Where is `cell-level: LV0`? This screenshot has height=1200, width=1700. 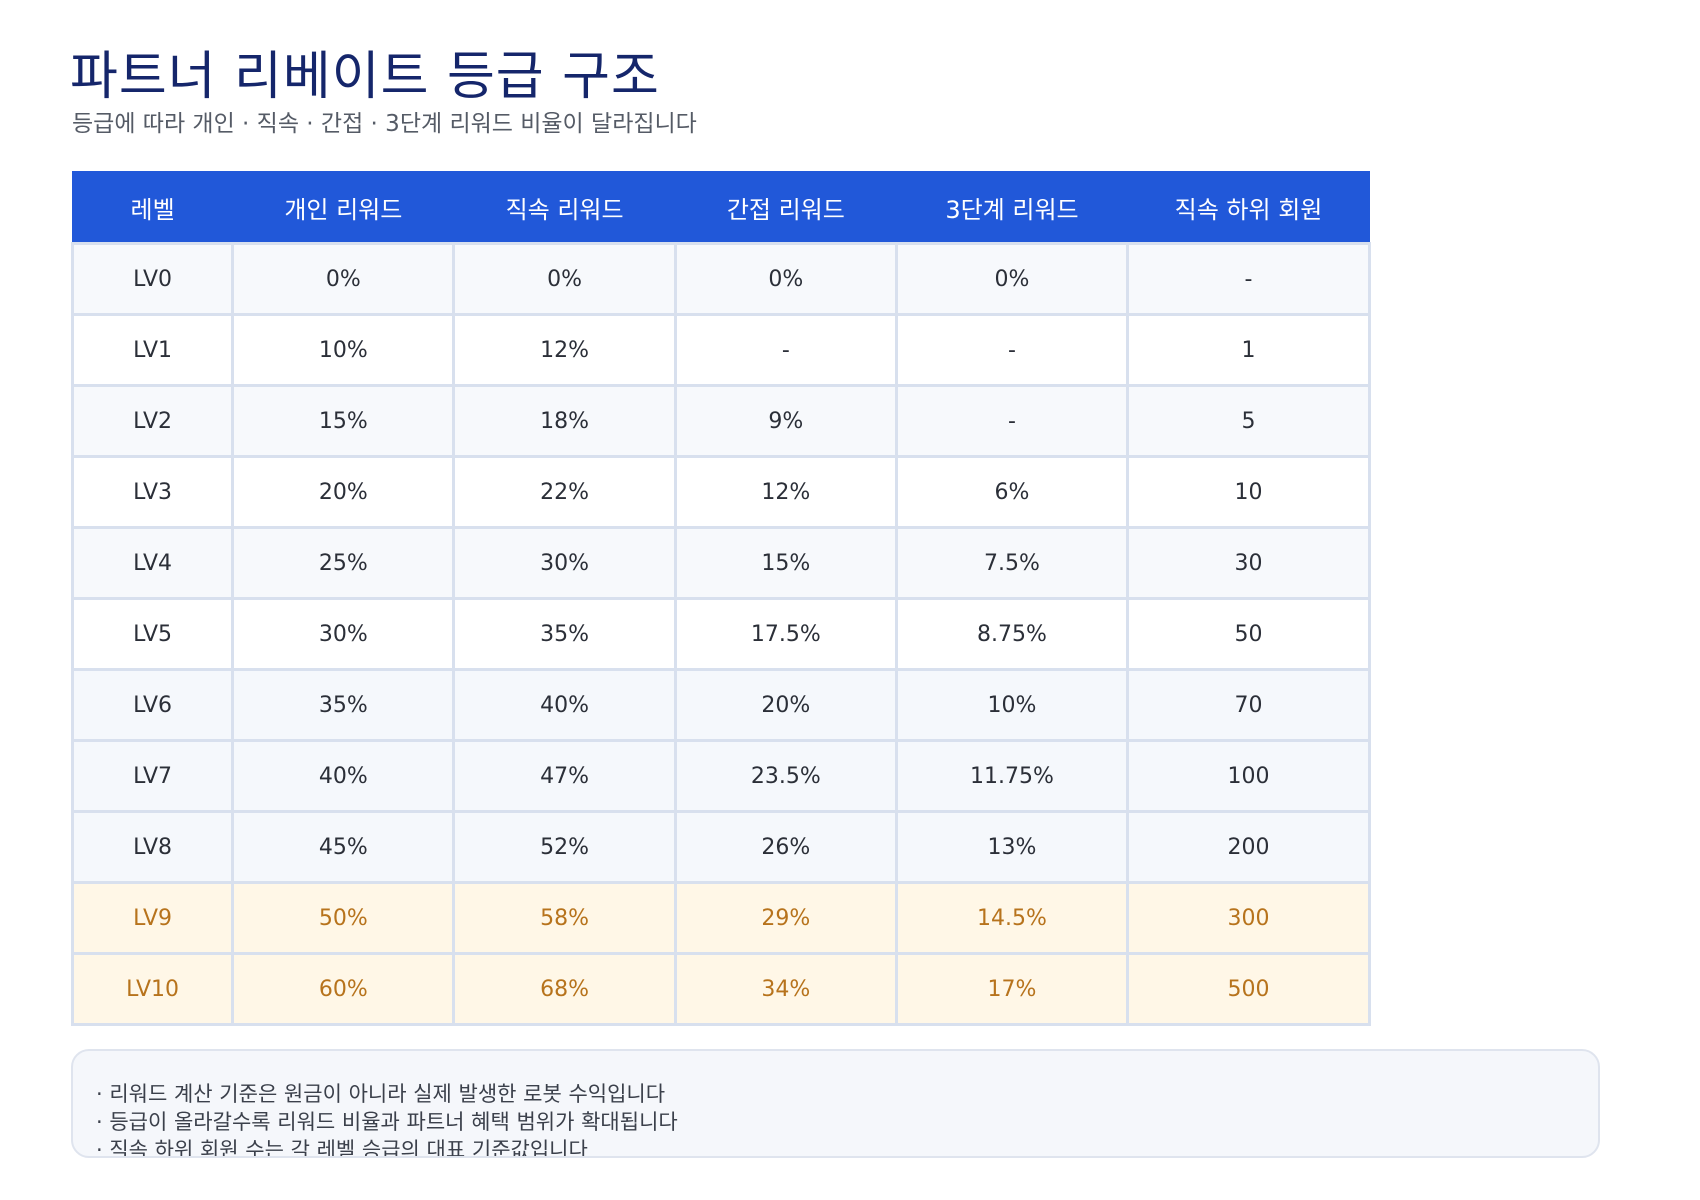
cell-level: LV0 is located at coordinates (152, 279).